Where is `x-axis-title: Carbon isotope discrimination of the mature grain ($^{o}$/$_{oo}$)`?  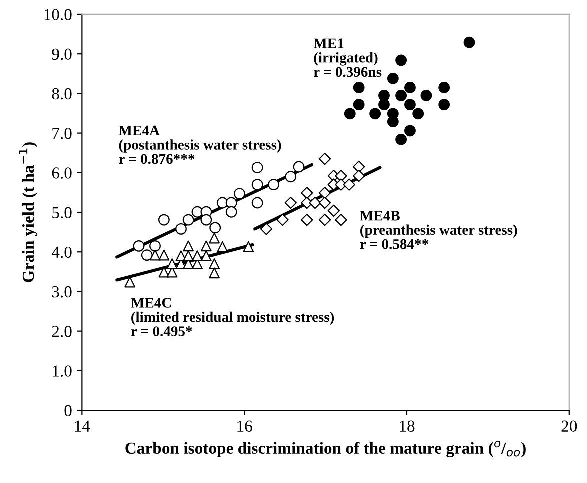
x-axis-title: Carbon isotope discrimination of the mature grain ($^{o}$/$_{oo}$) is located at coordinates (326, 449).